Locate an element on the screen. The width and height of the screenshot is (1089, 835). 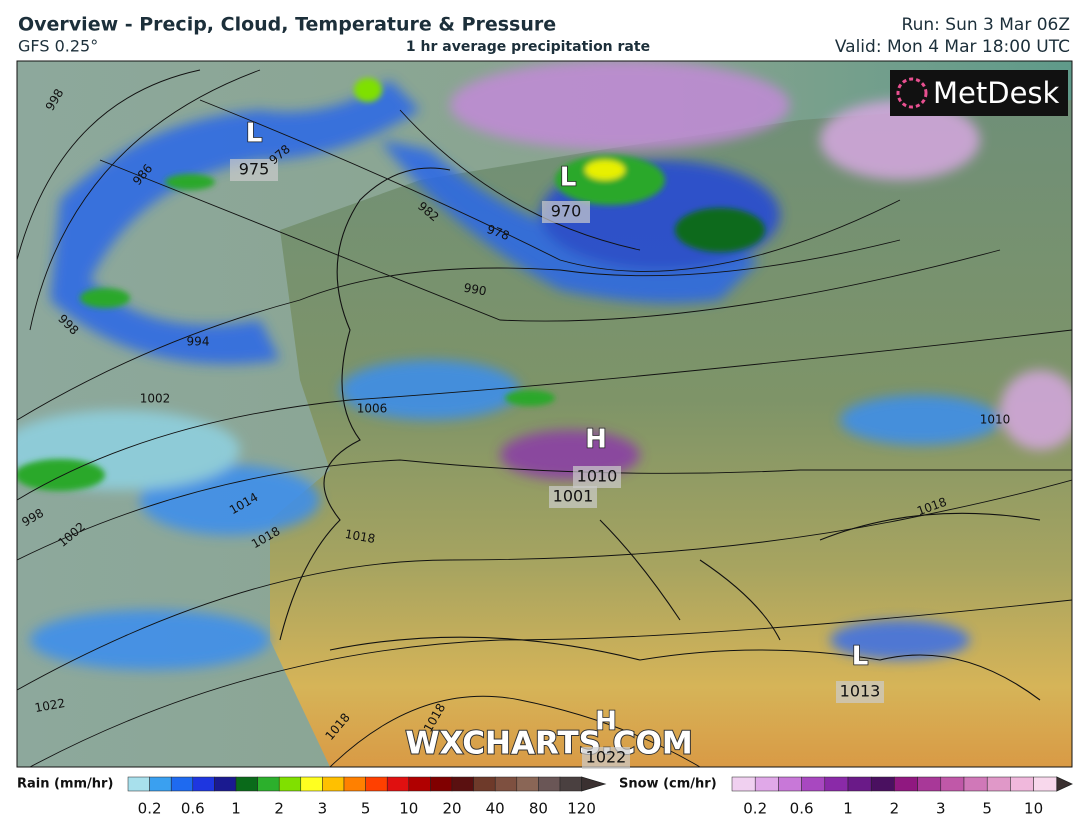
rain-legend-label: 10 is located at coordinates (408, 809).